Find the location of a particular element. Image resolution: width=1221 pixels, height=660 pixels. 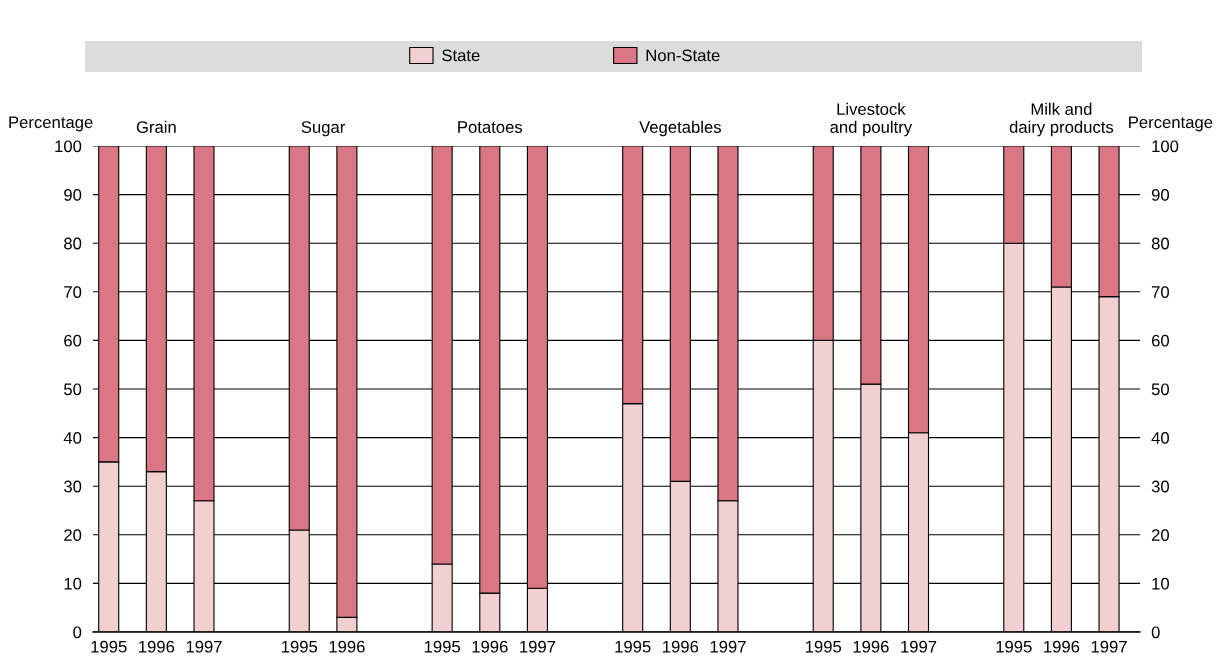

y-tick-label: 10 is located at coordinates (73, 583).